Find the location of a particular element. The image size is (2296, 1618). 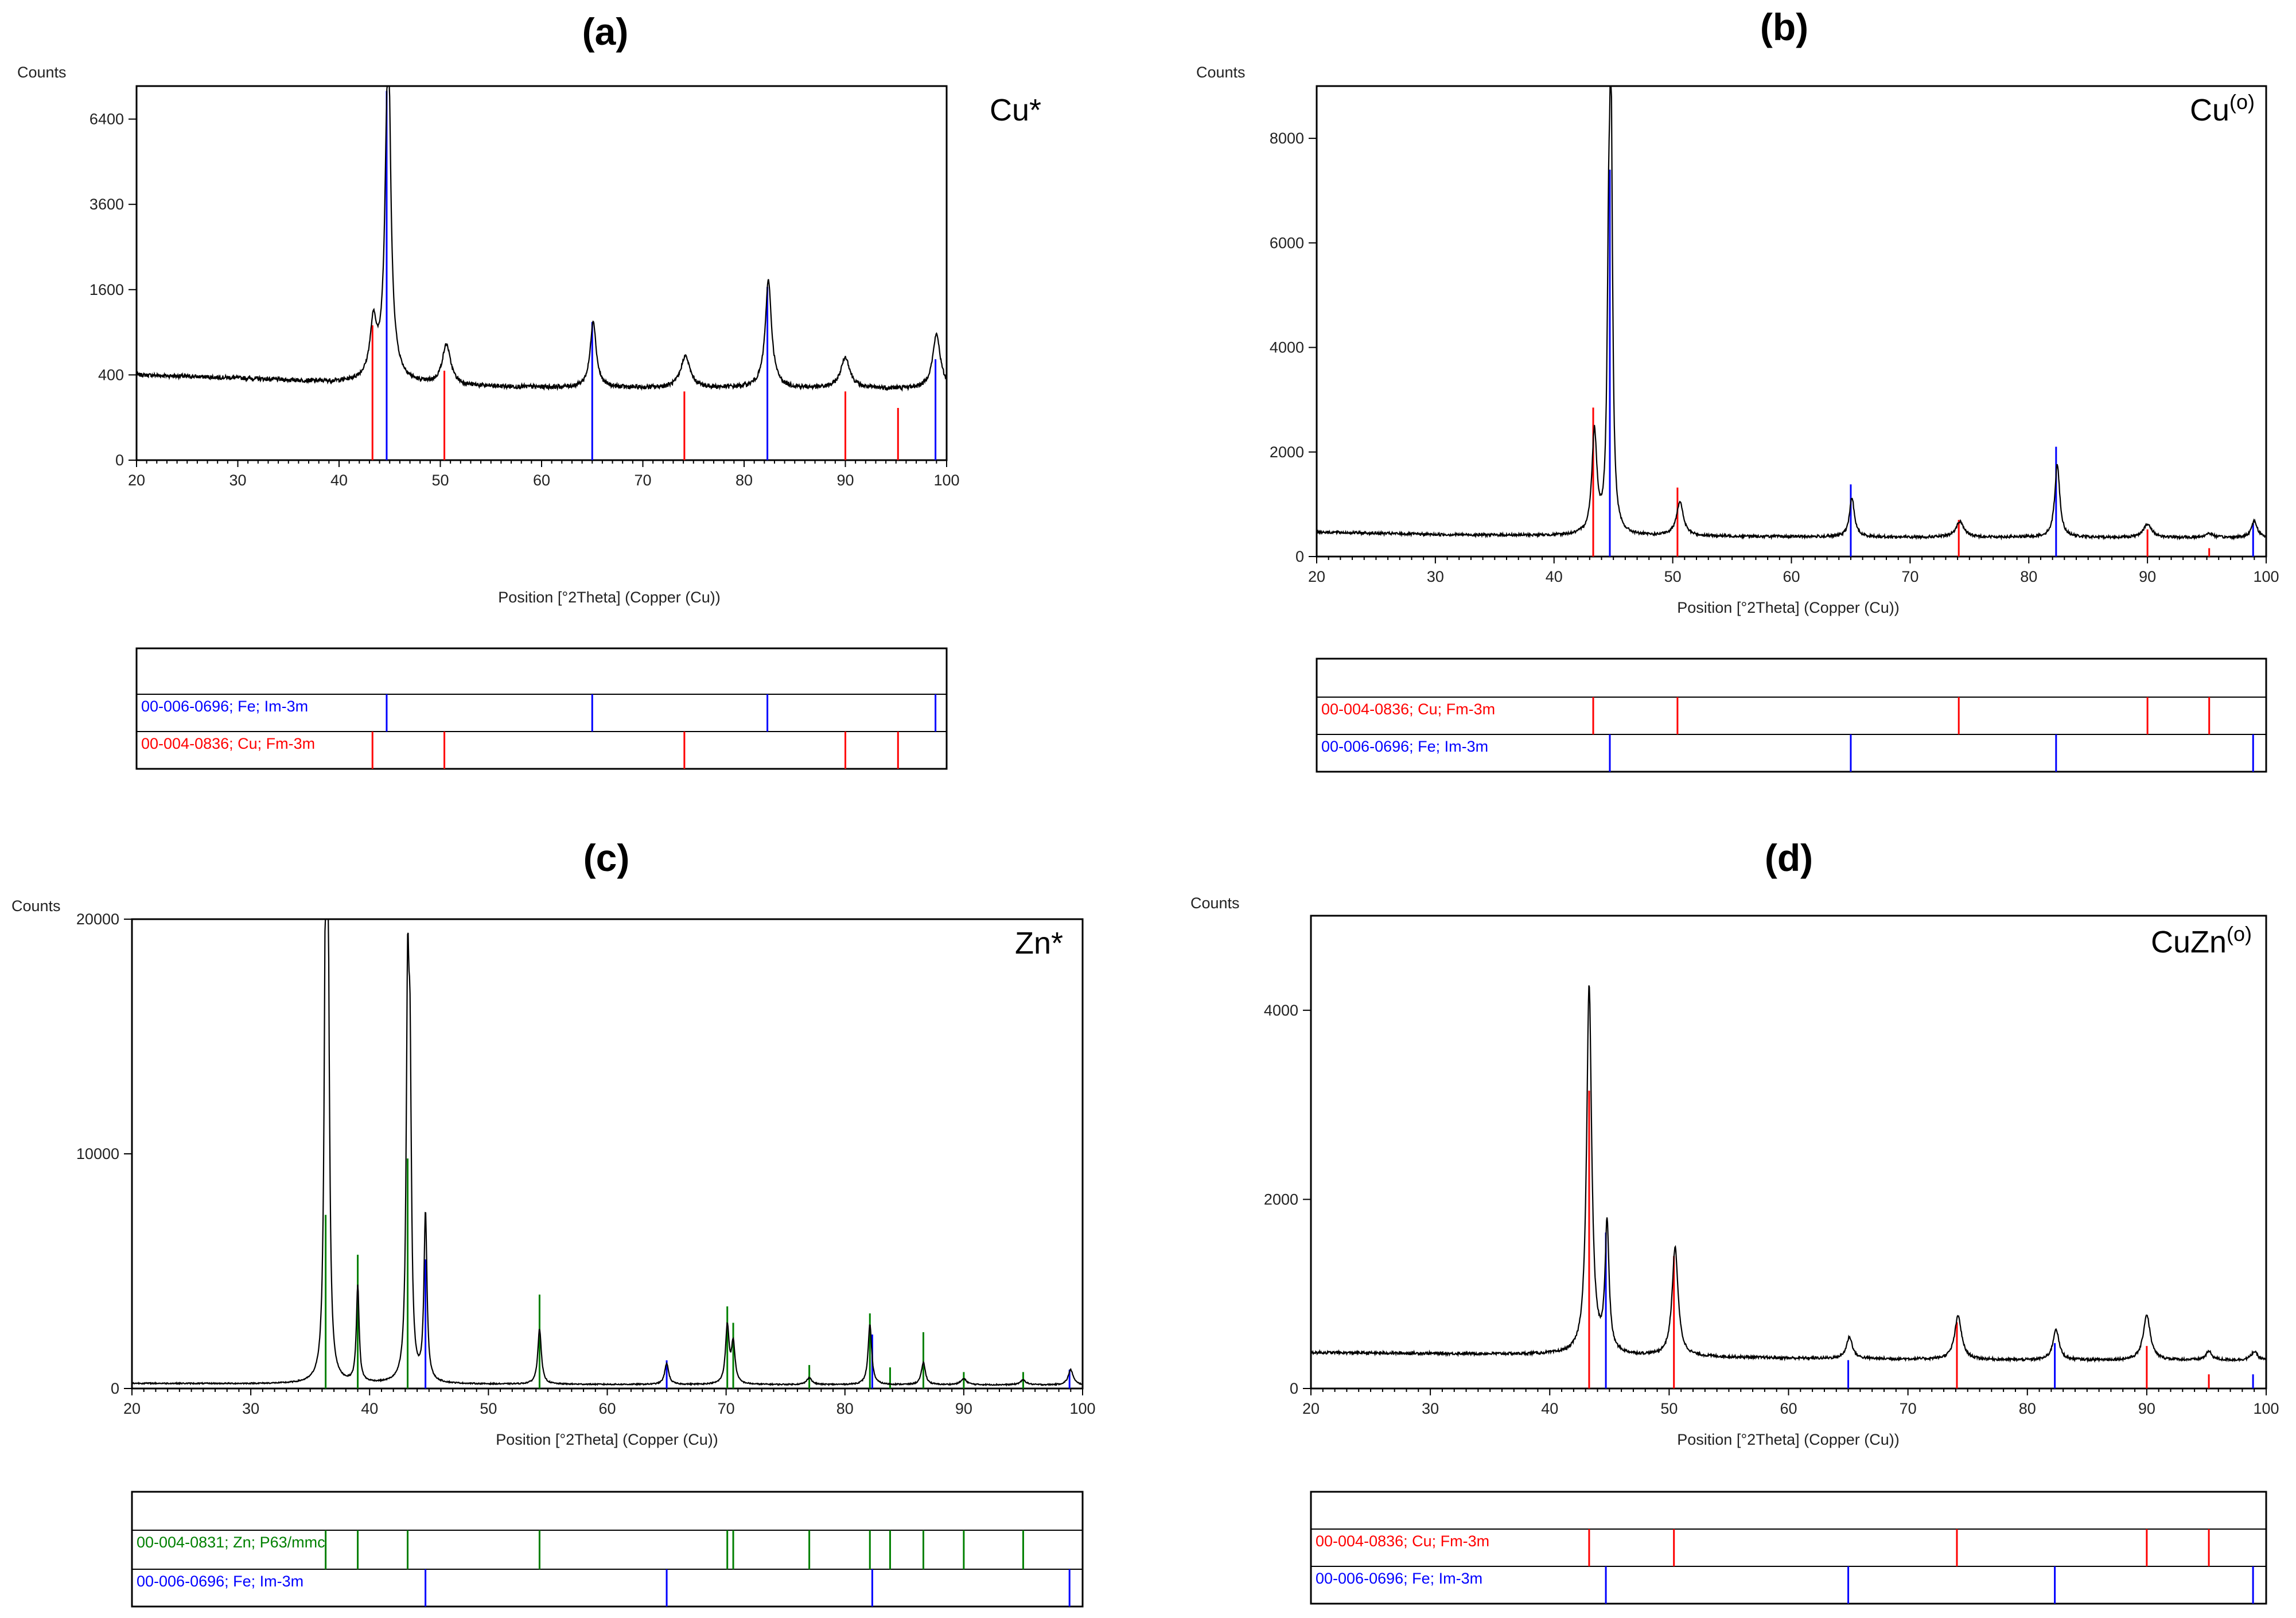

y-tick-label: 400 is located at coordinates (111, 374).